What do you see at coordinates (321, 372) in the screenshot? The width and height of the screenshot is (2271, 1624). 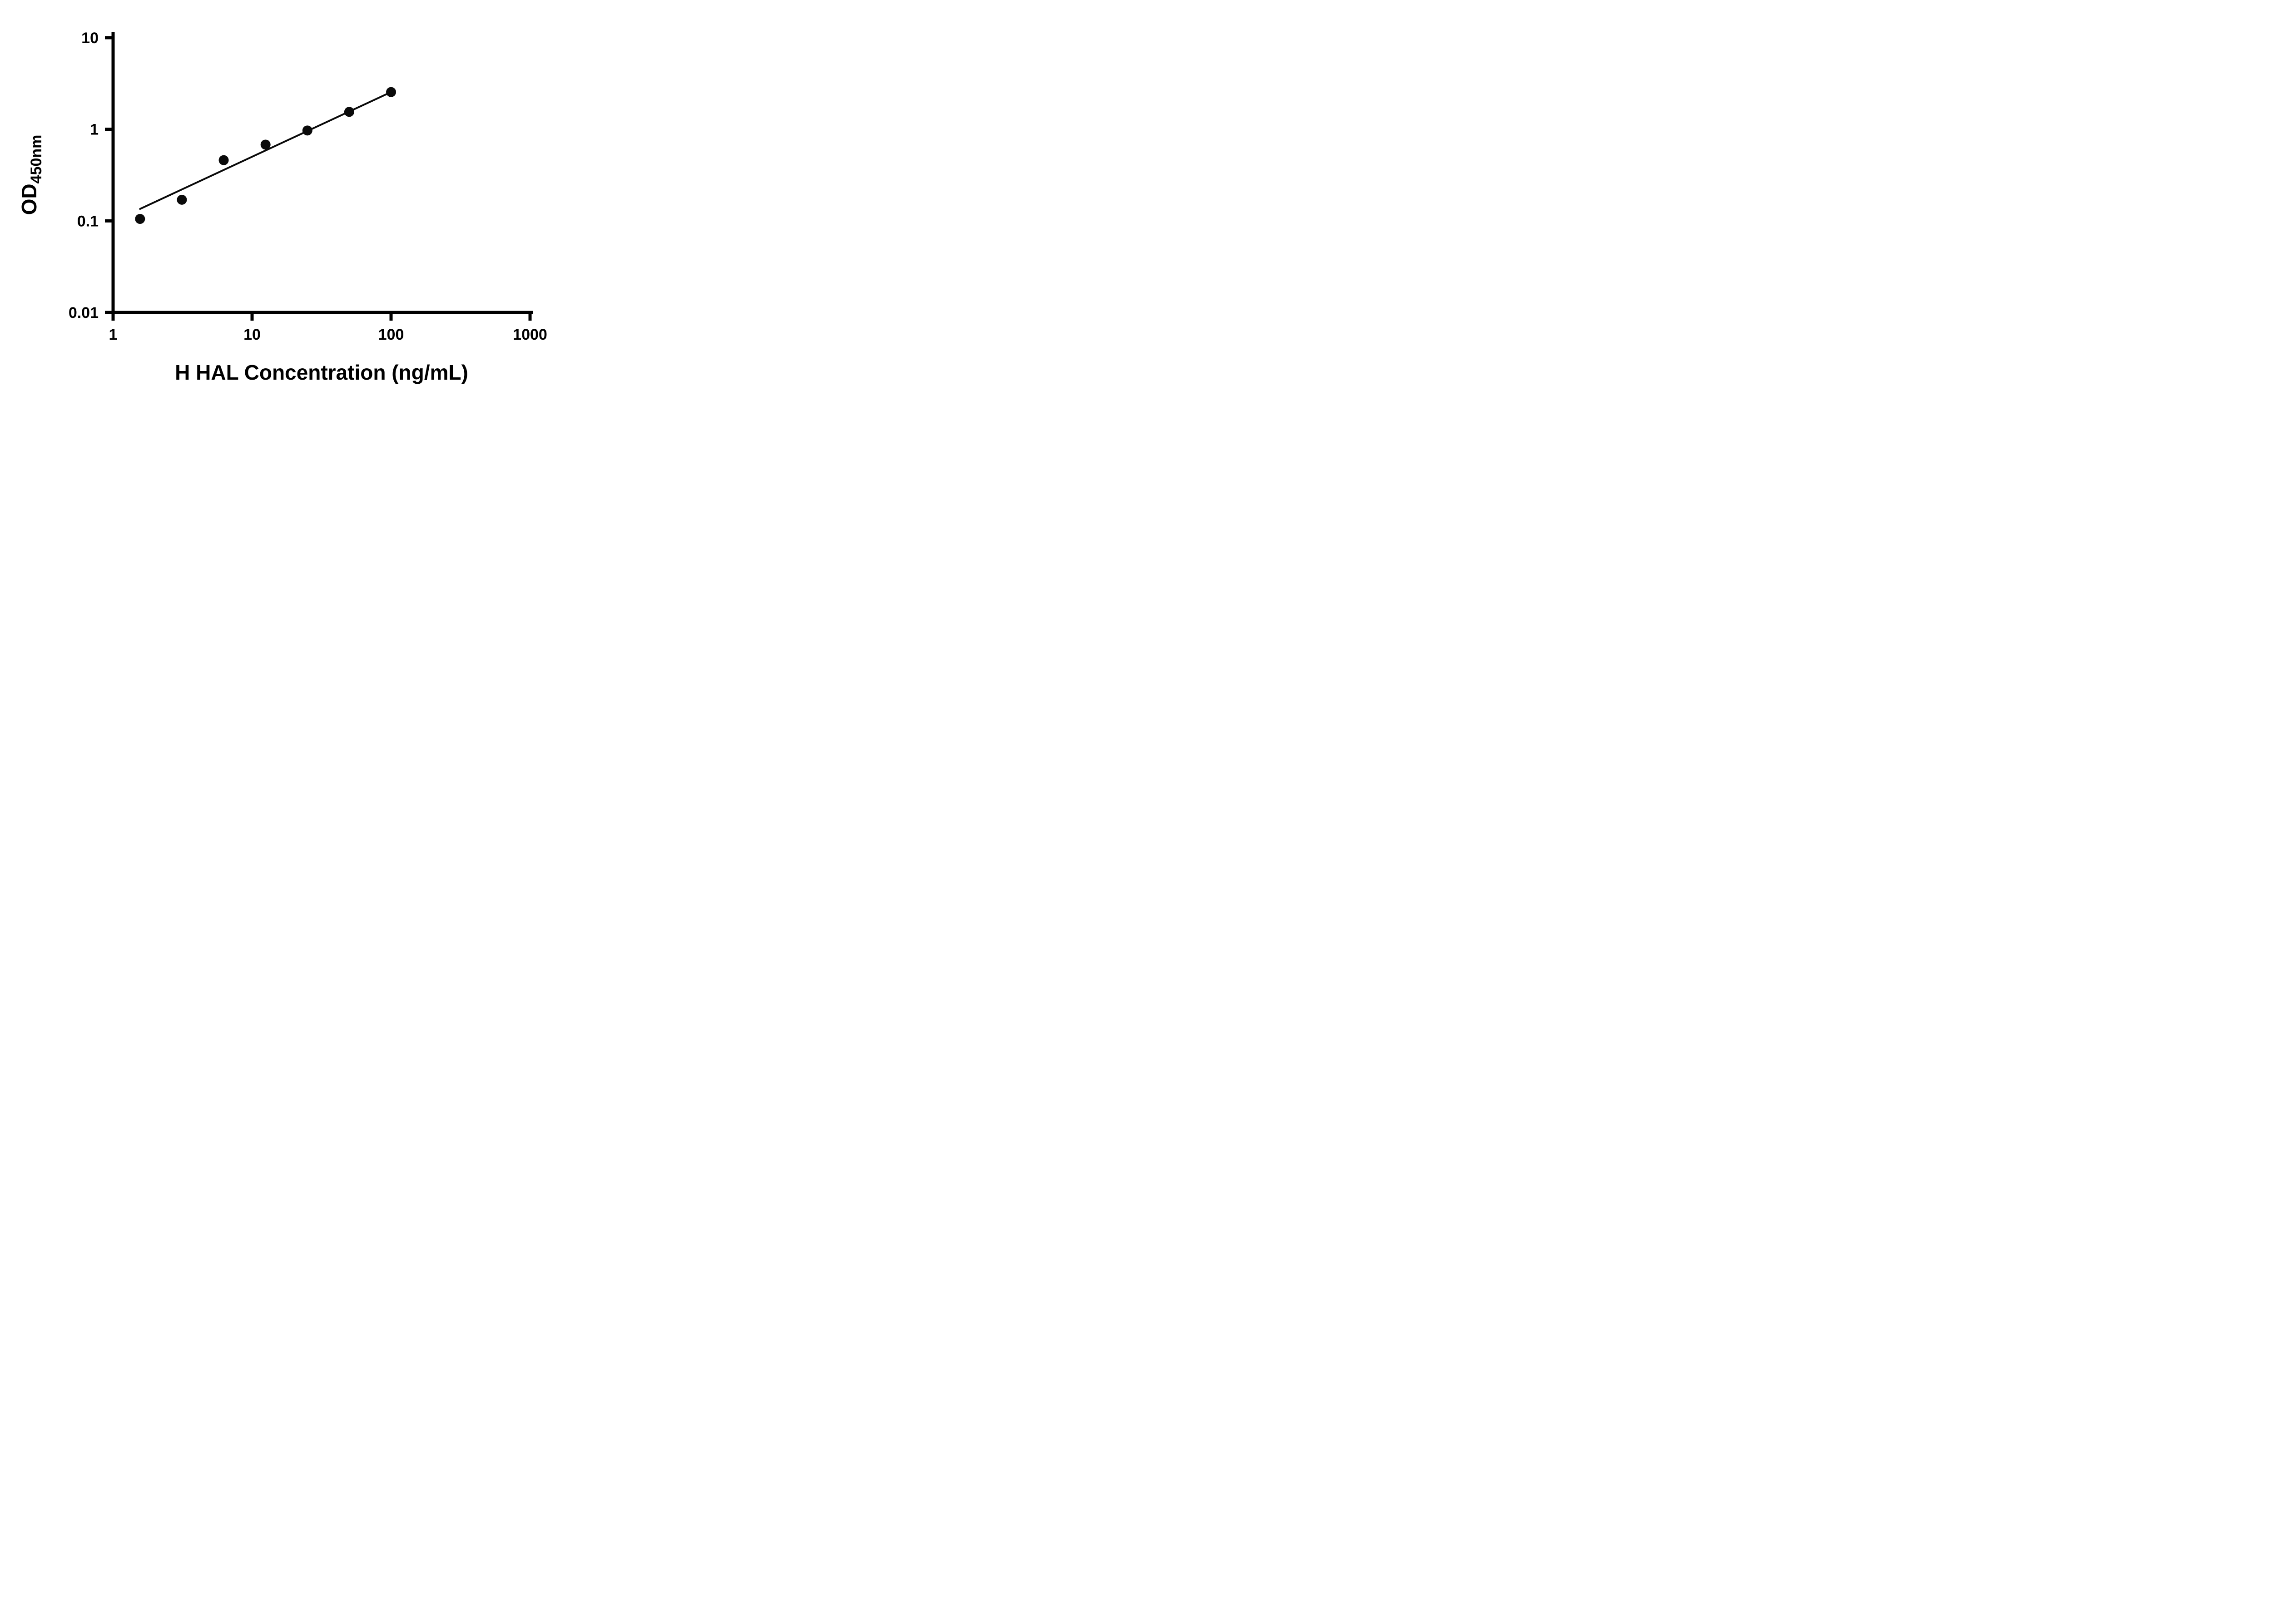 I see `x-axis-title: H HAL Concentration (ng/mL)` at bounding box center [321, 372].